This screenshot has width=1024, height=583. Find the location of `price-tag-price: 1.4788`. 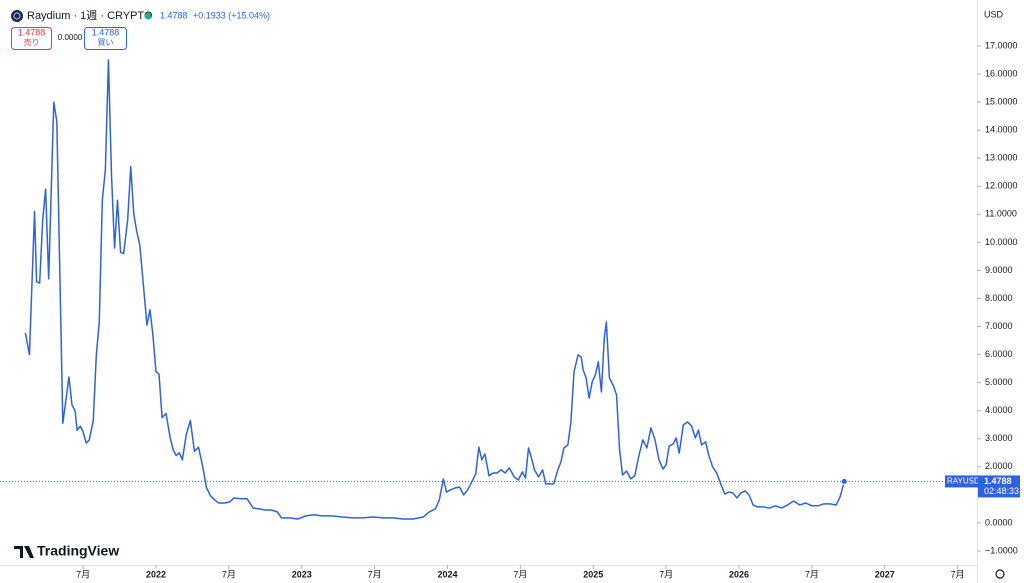

price-tag-price: 1.4788 is located at coordinates (998, 481).